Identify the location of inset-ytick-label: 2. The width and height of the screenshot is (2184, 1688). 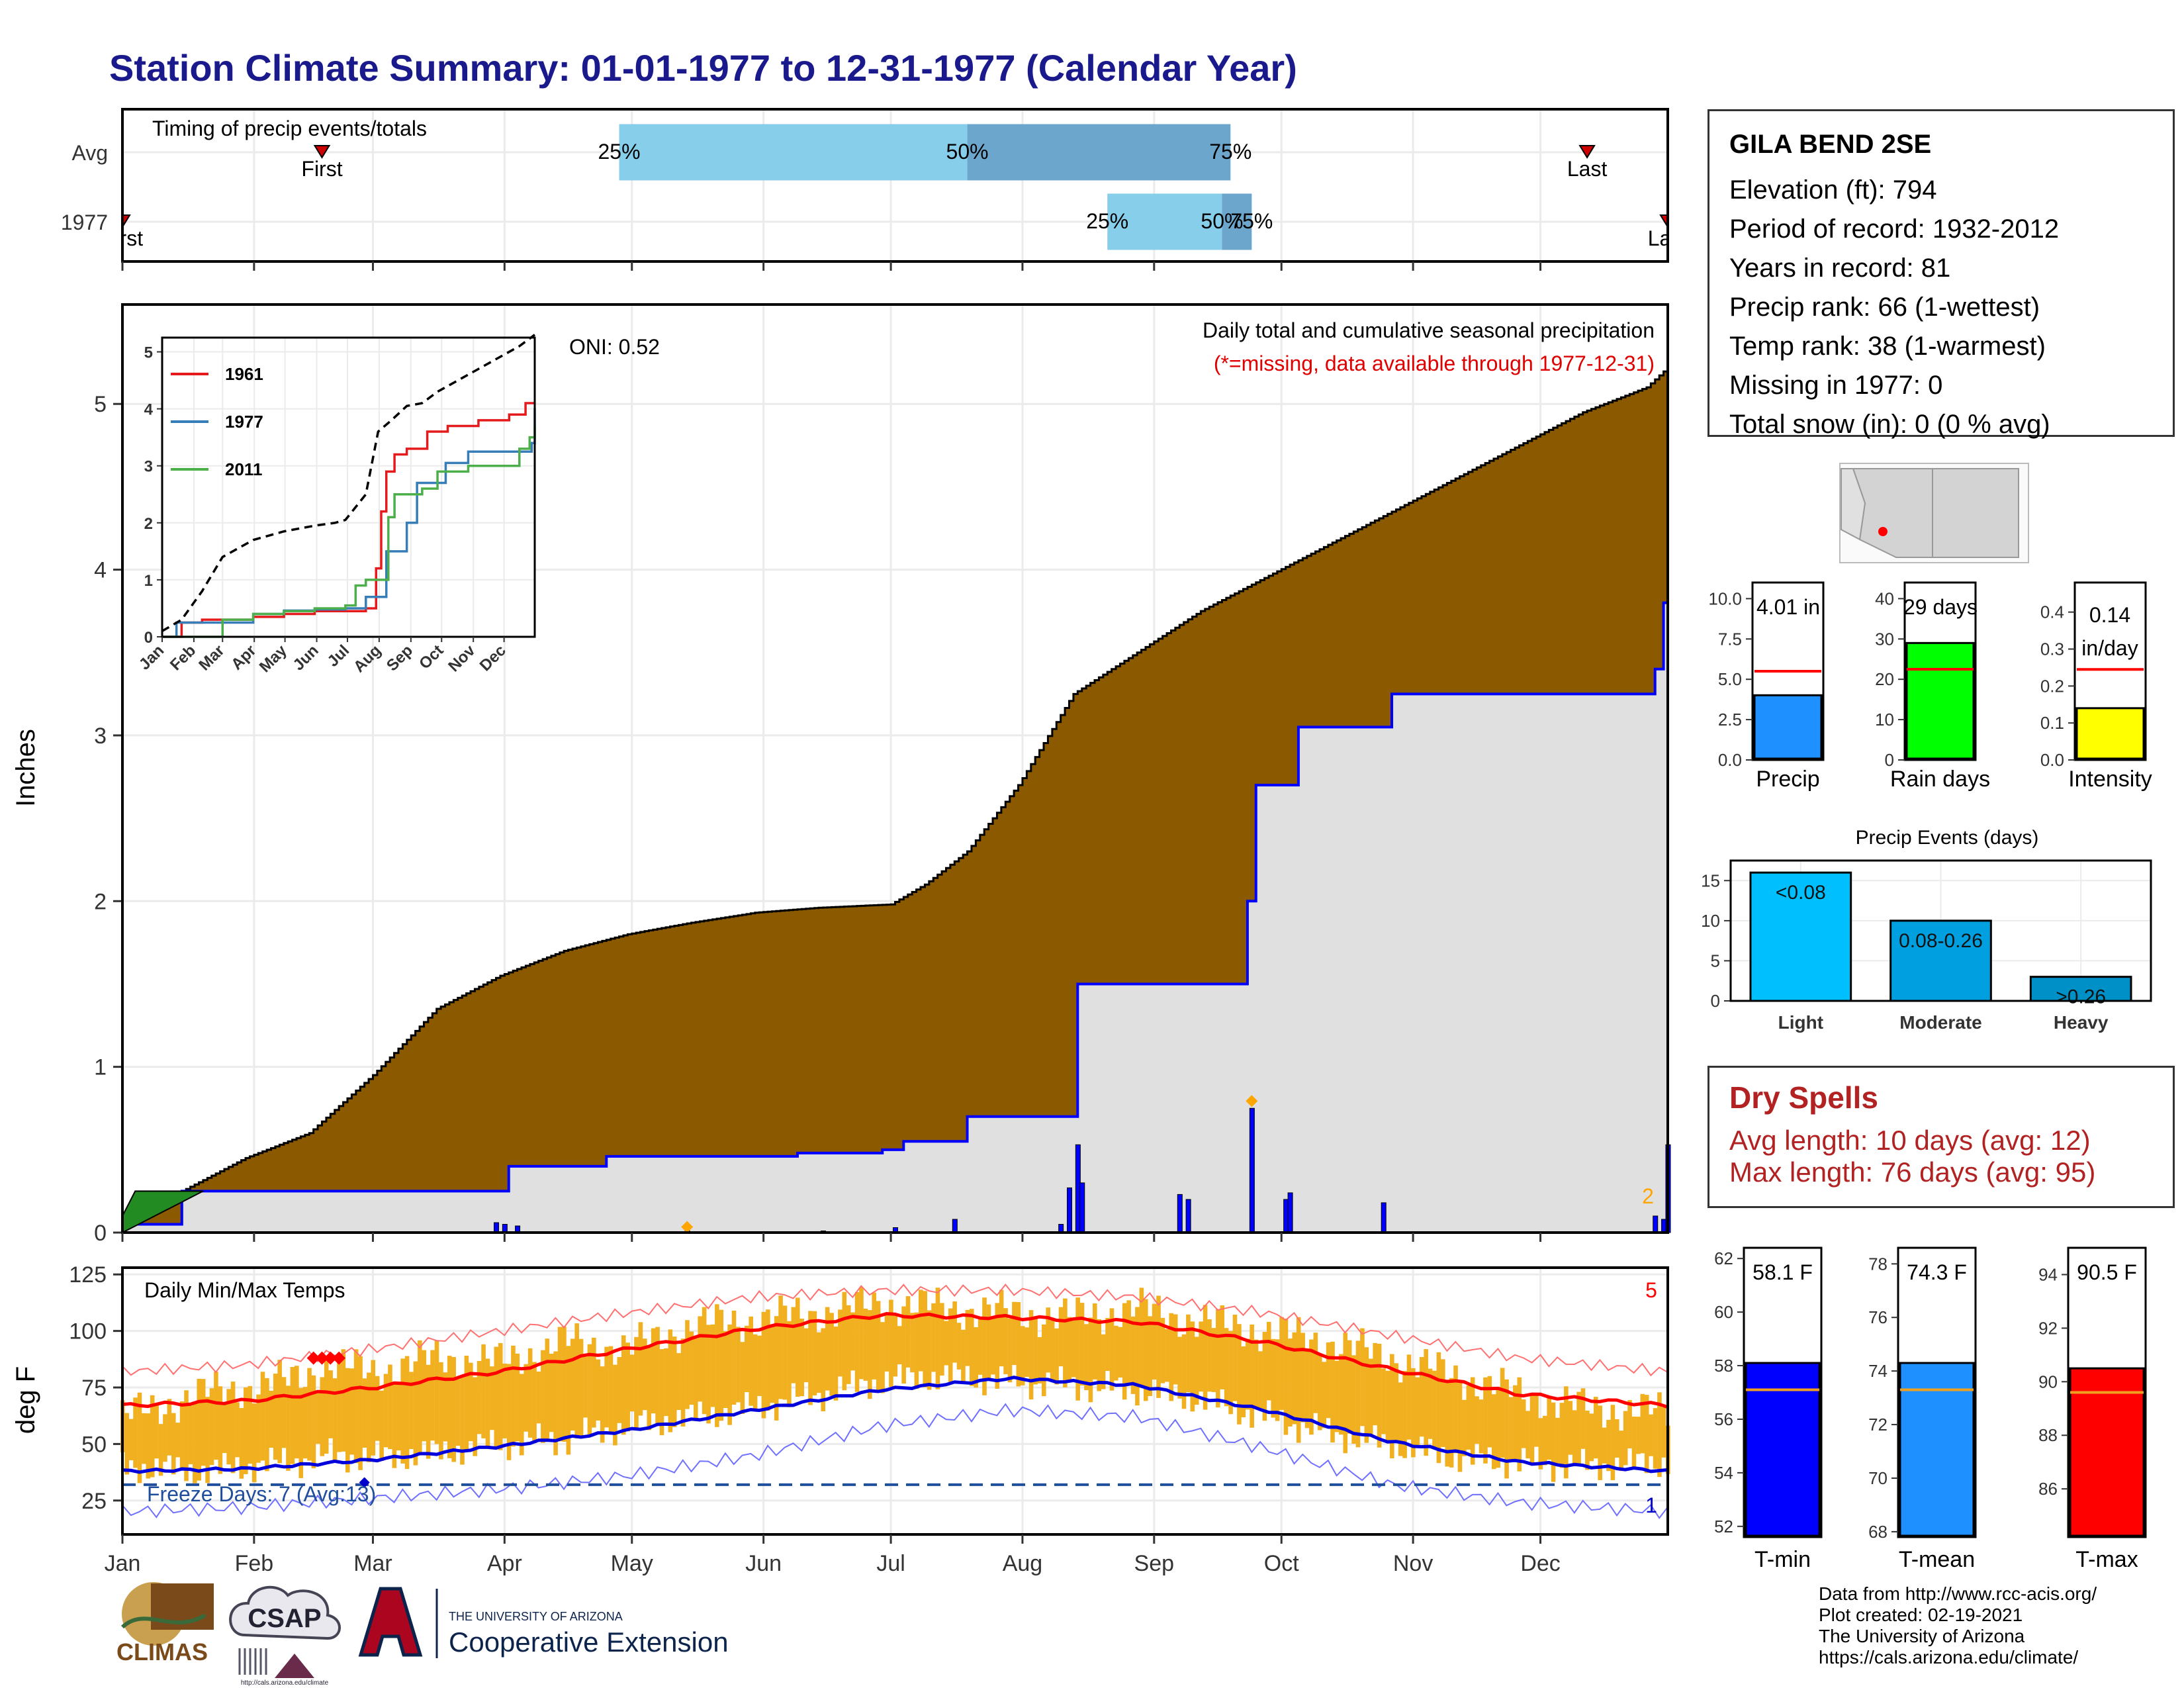
(148, 524).